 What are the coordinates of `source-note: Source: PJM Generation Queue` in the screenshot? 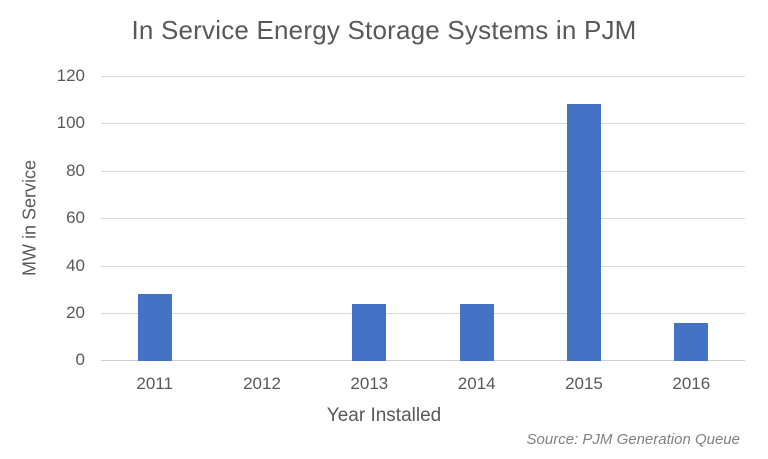 It's located at (633, 439).